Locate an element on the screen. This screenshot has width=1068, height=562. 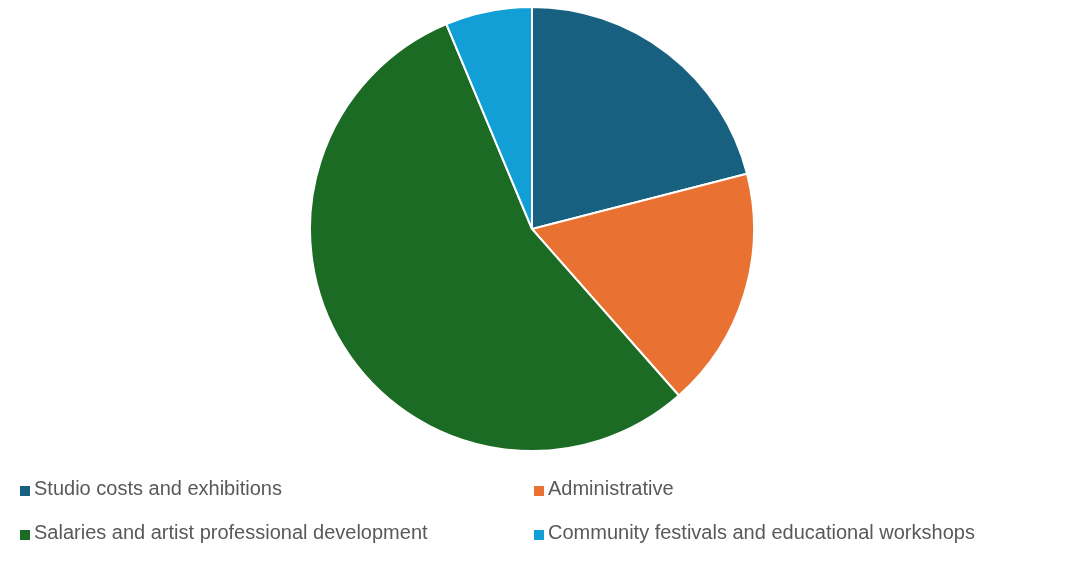
legend-label: Studio costs and exhibitions is located at coordinates (158, 488).